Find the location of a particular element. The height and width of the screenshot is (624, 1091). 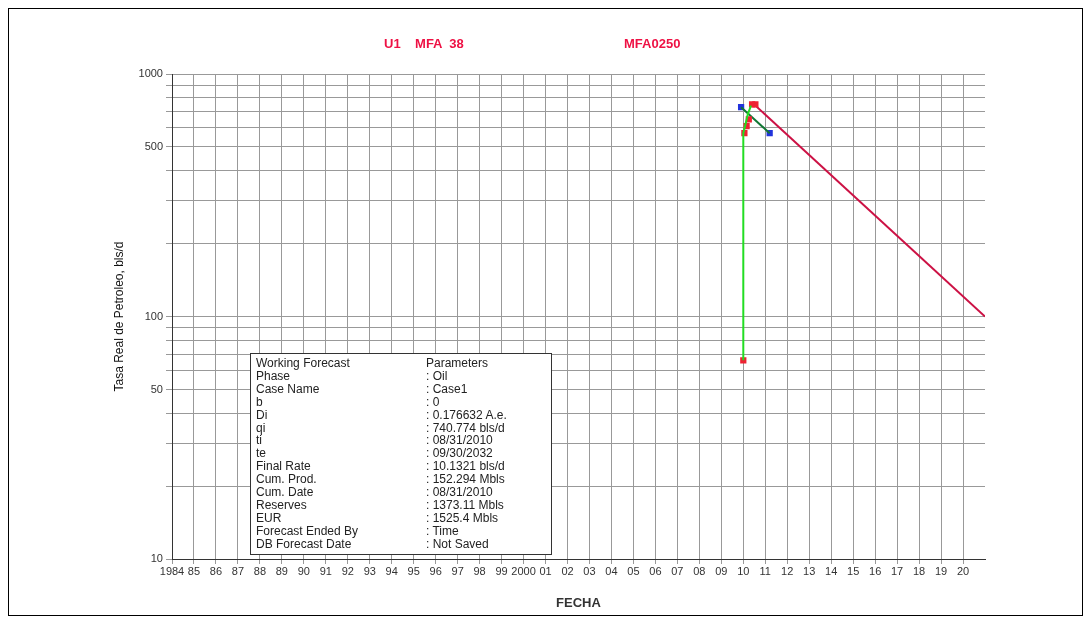

x-tick-label: 07 is located at coordinates (677, 570).